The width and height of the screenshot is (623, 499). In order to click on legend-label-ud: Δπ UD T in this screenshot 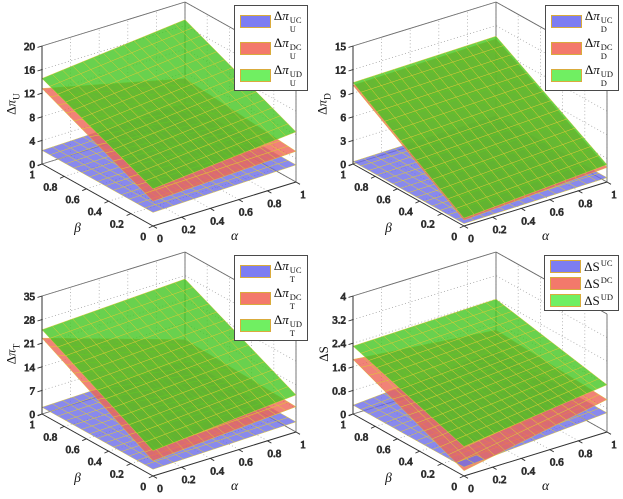, I will do `click(287, 325)`.